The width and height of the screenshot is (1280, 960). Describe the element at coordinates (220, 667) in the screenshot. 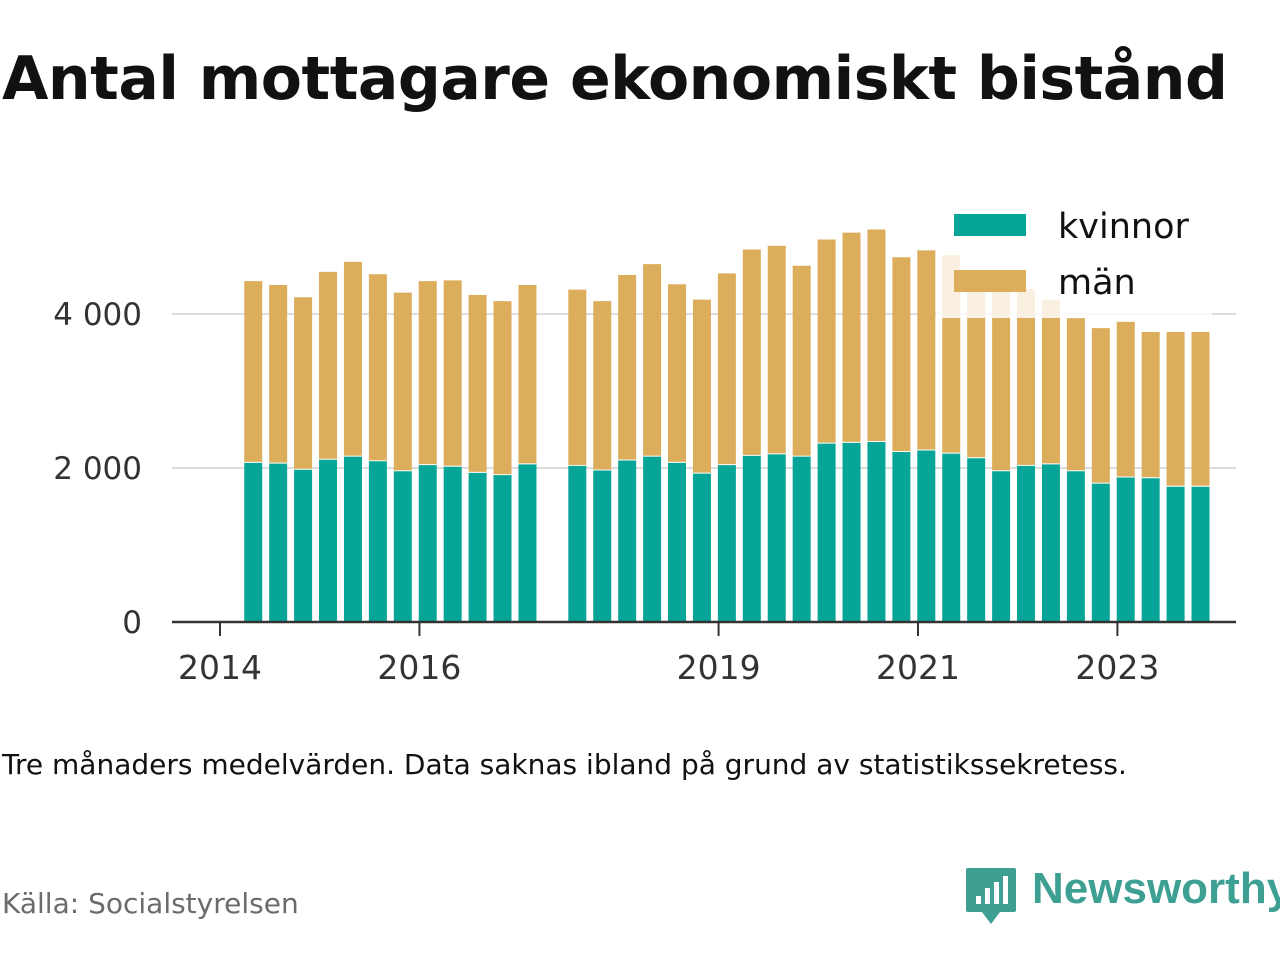

I see `x-tick-label: 2014` at that location.